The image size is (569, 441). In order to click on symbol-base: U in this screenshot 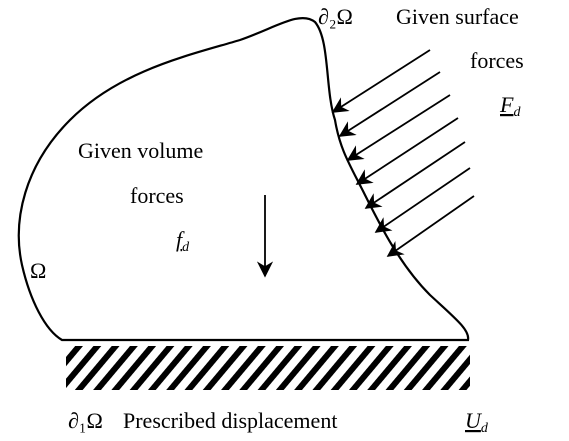, I will do `click(474, 420)`.